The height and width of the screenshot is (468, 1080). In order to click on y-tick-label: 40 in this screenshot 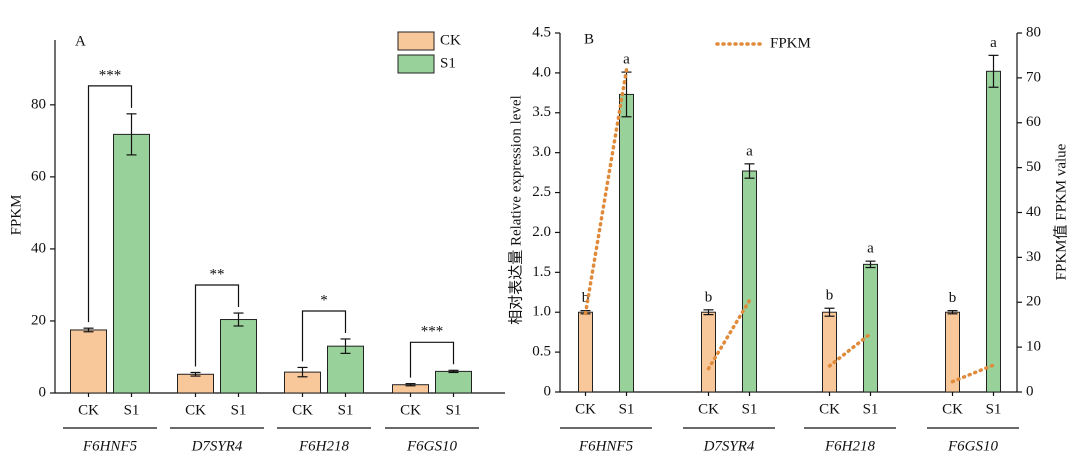, I will do `click(38, 248)`.